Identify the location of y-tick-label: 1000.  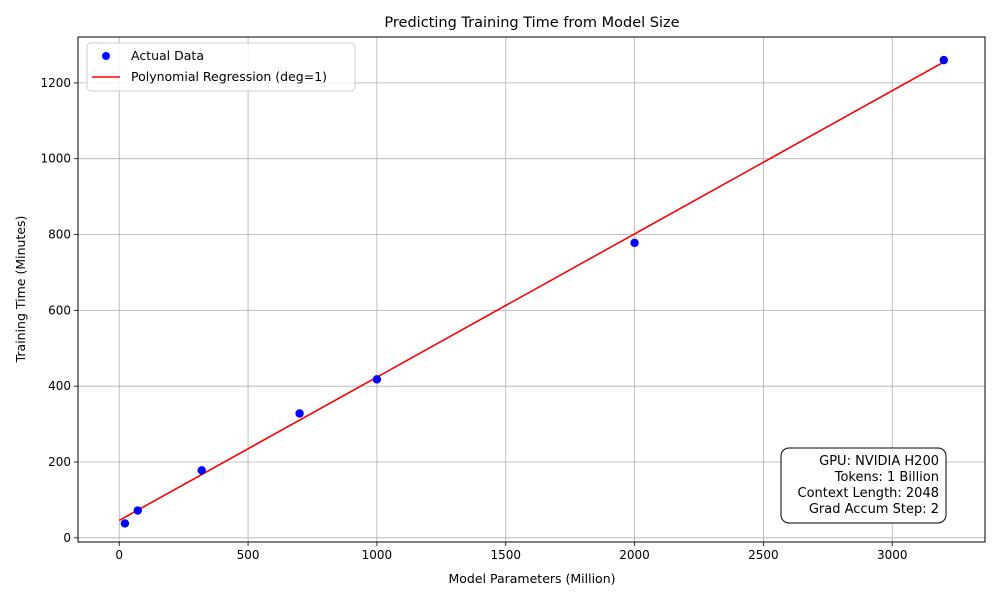
(55, 159).